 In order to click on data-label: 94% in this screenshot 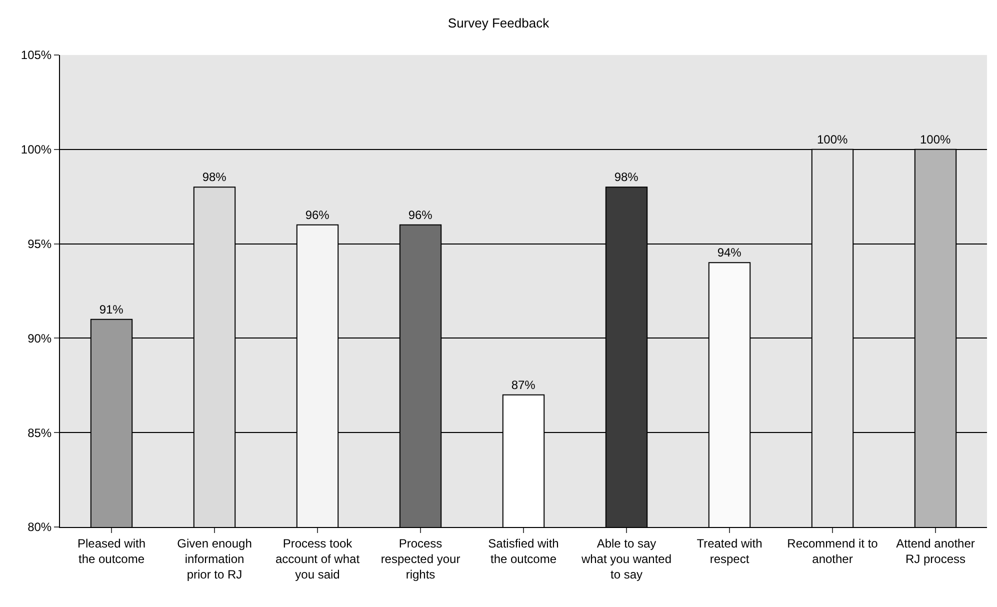, I will do `click(729, 253)`.